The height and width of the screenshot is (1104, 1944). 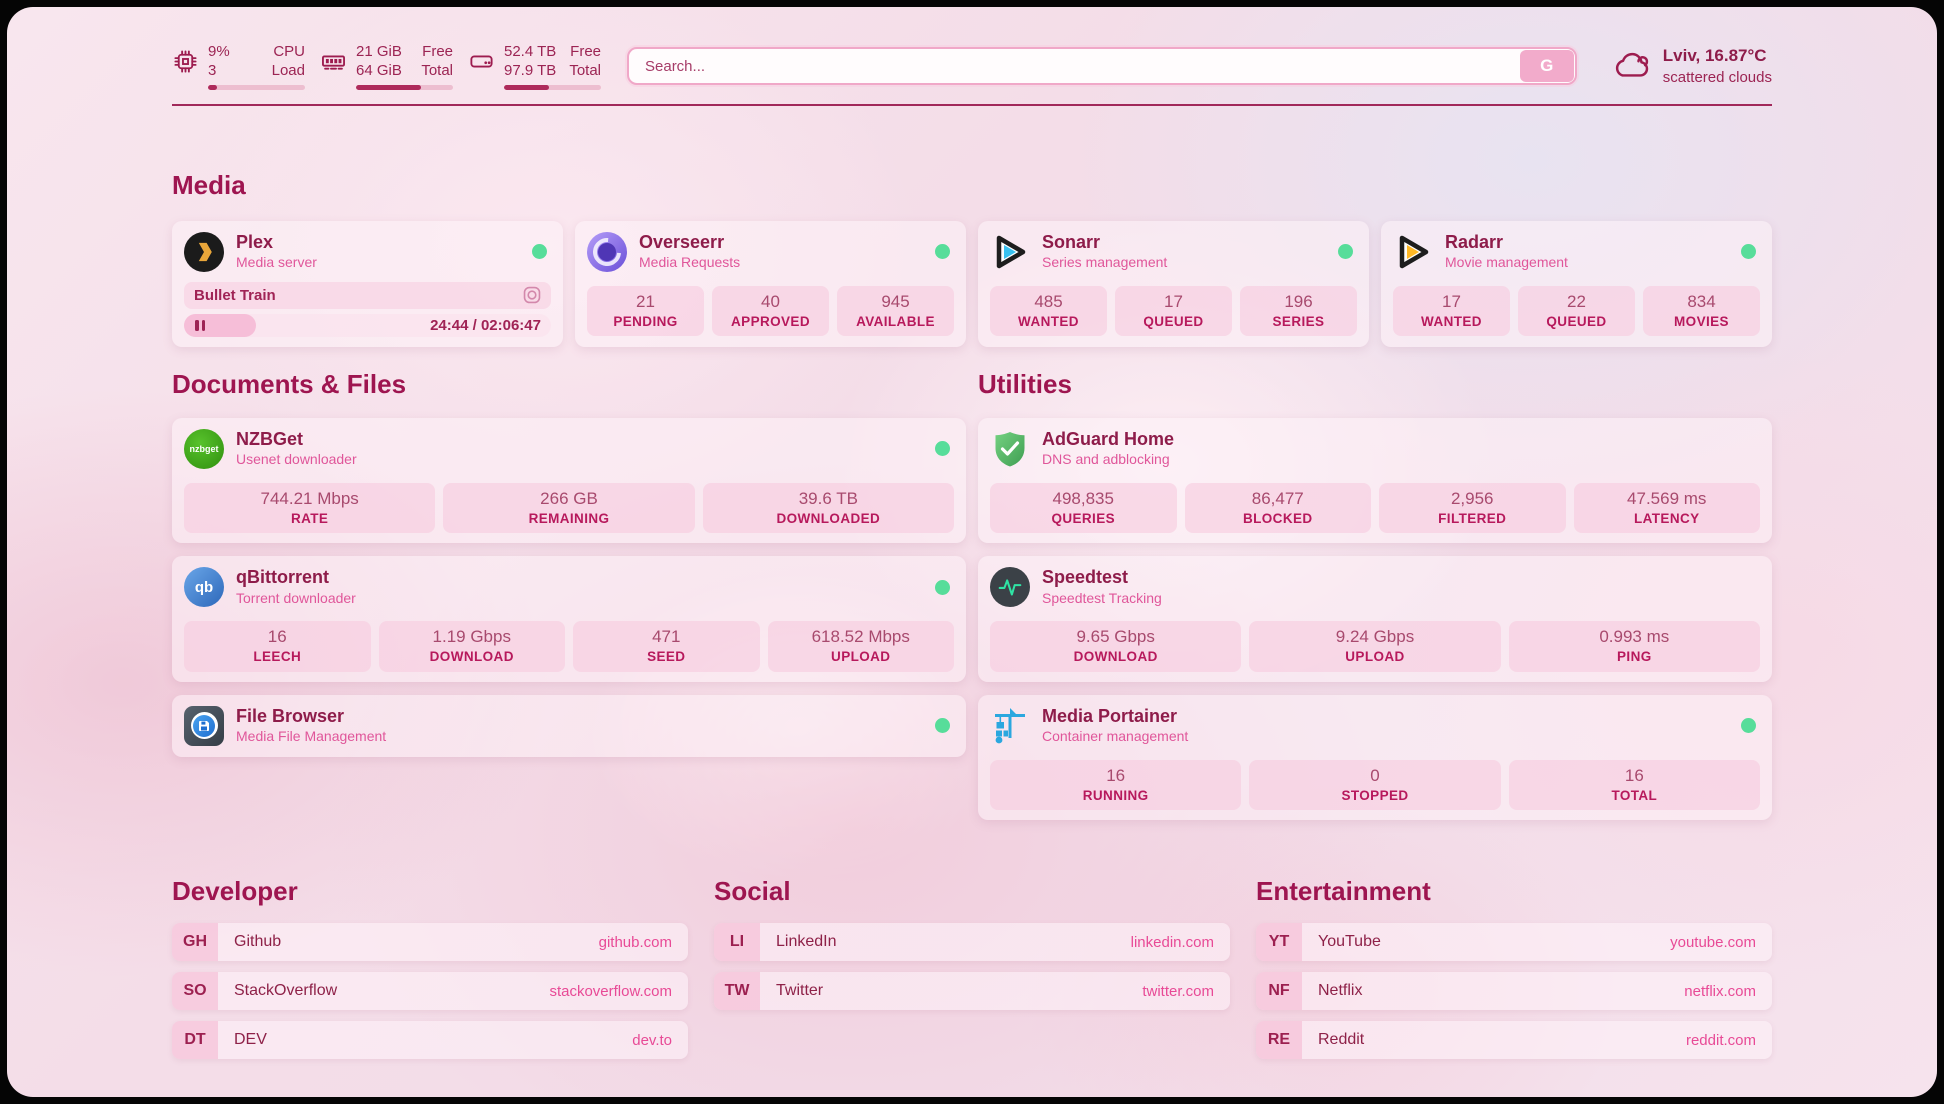 What do you see at coordinates (1375, 775) in the screenshot?
I see `stat-value: 0` at bounding box center [1375, 775].